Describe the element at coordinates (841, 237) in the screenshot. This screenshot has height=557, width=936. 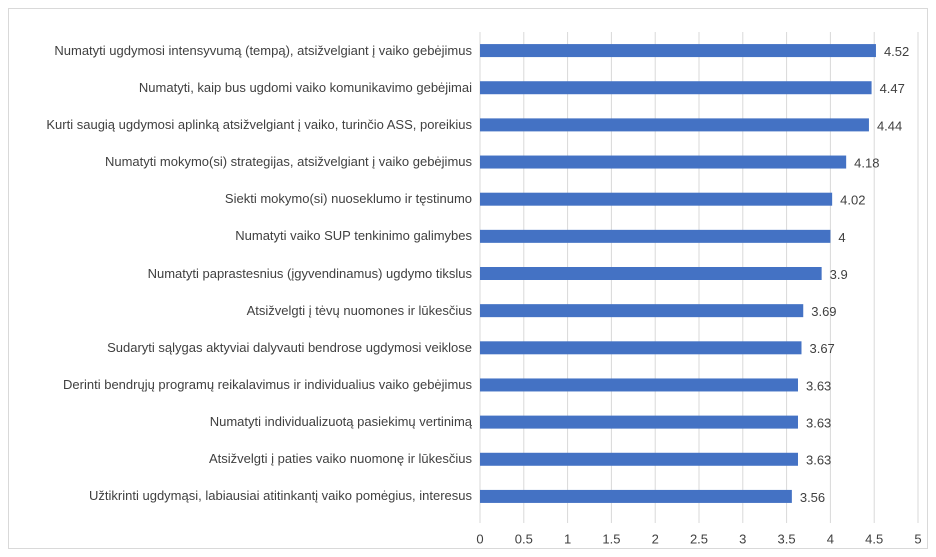
I see `value-label: 4` at that location.